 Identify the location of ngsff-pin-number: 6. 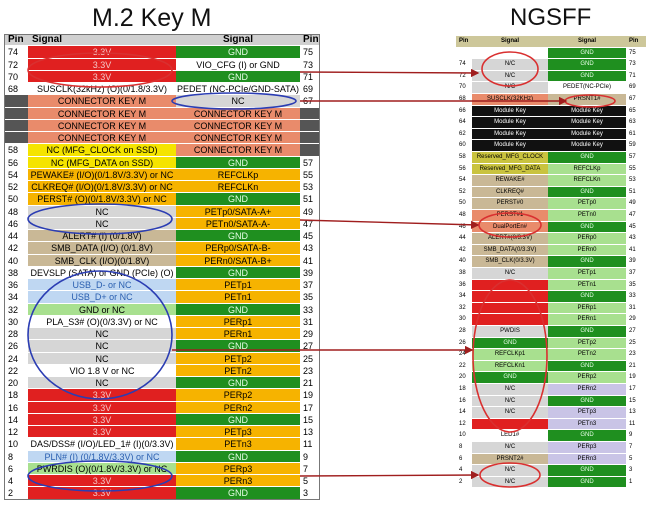
(464, 459).